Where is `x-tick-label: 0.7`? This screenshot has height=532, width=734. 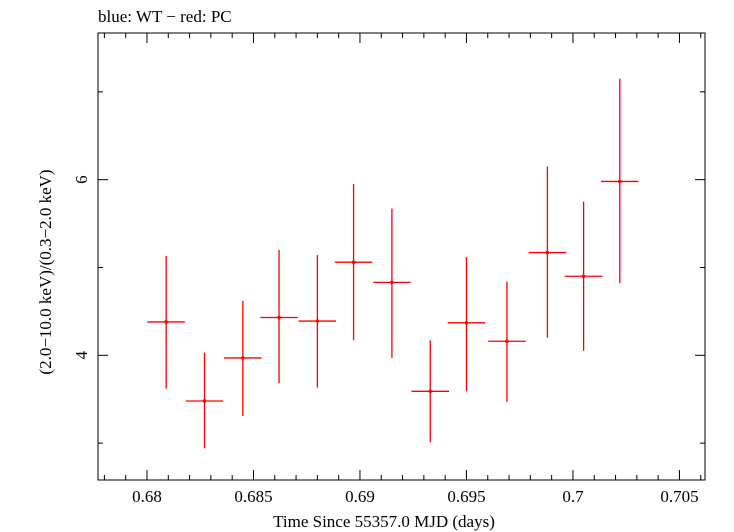
x-tick-label: 0.7 is located at coordinates (573, 496).